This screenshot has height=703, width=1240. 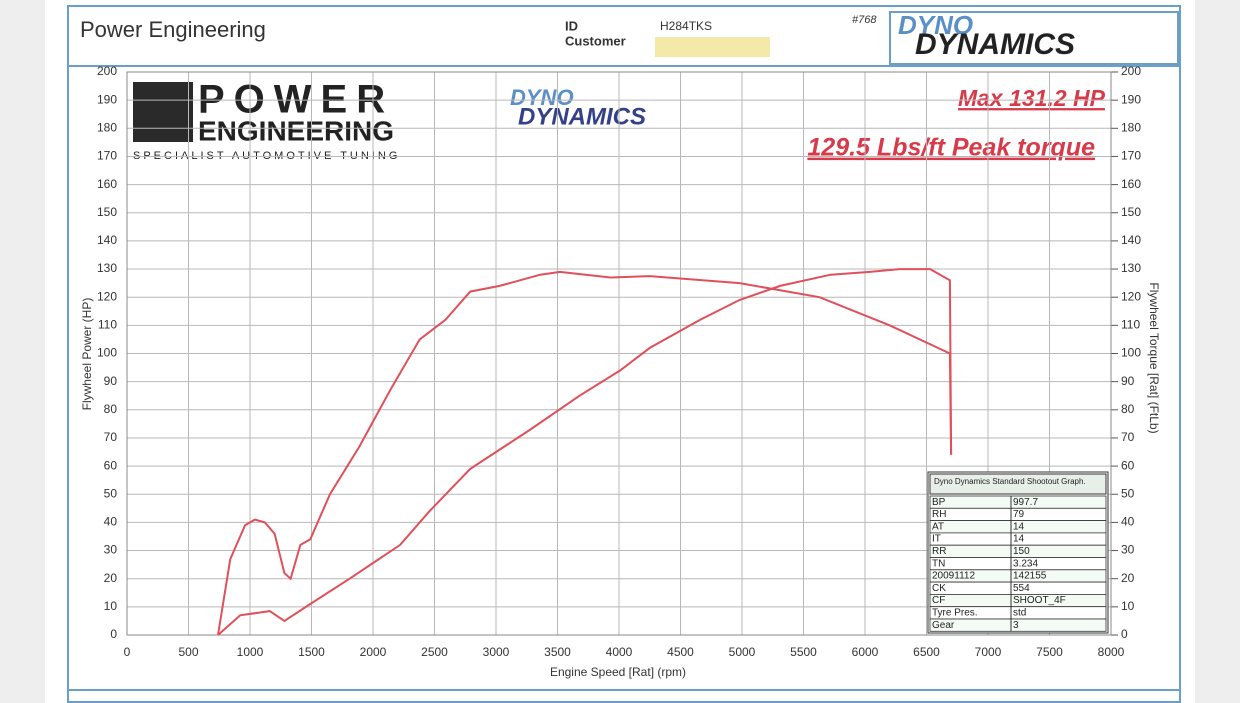 What do you see at coordinates (742, 652) in the screenshot?
I see `x-tick-label: 5000` at bounding box center [742, 652].